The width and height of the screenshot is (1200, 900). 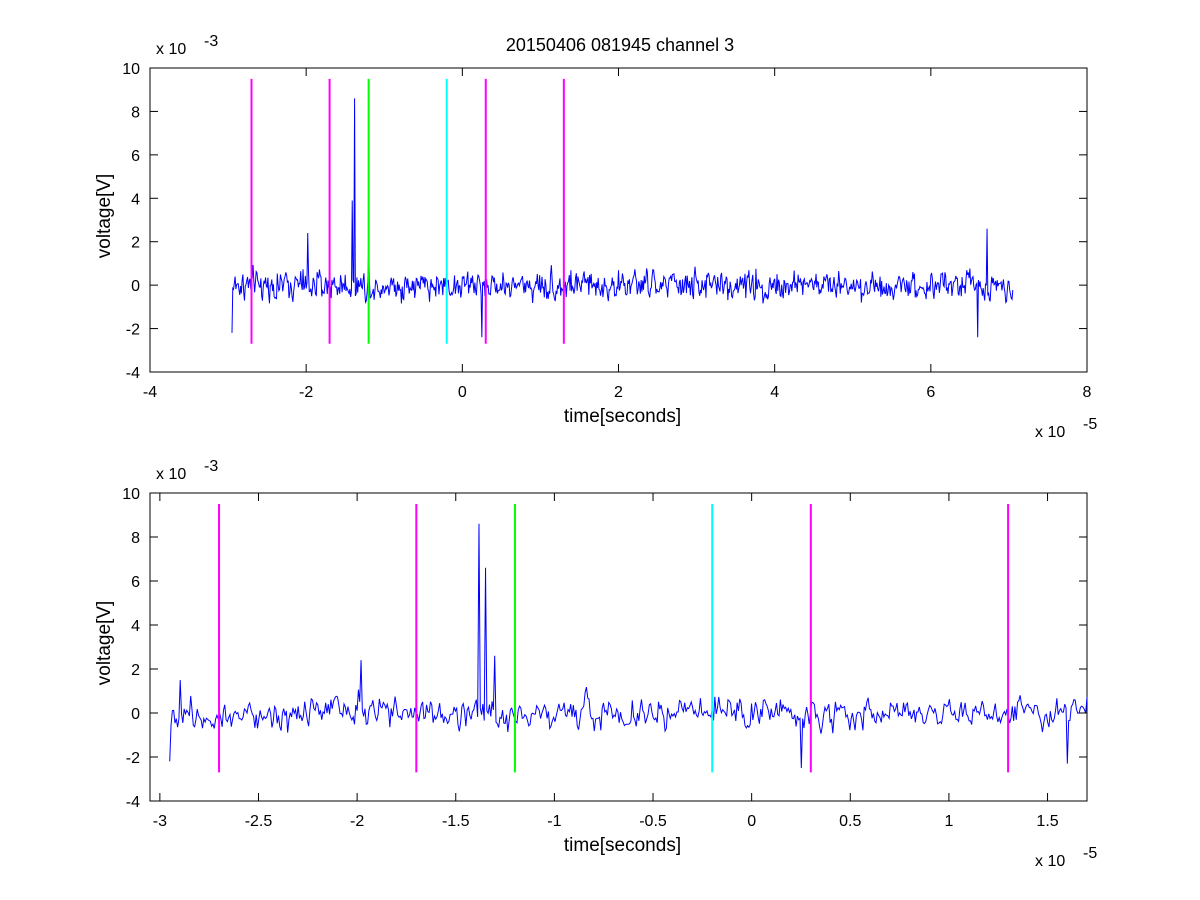 I want to click on x-tick-label: -0.5, so click(x=653, y=821).